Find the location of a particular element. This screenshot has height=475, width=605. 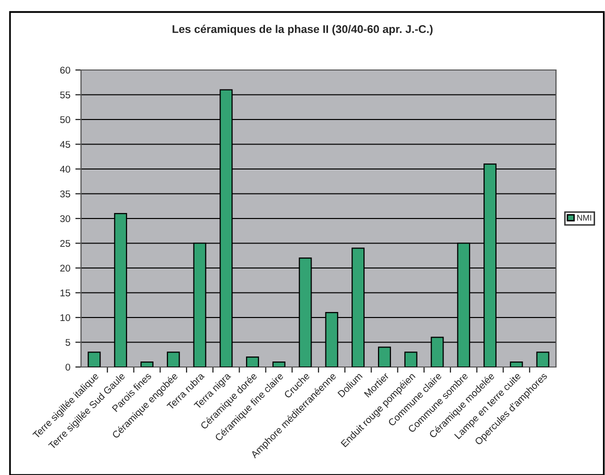

y-tick-label: 35 is located at coordinates (65, 194).